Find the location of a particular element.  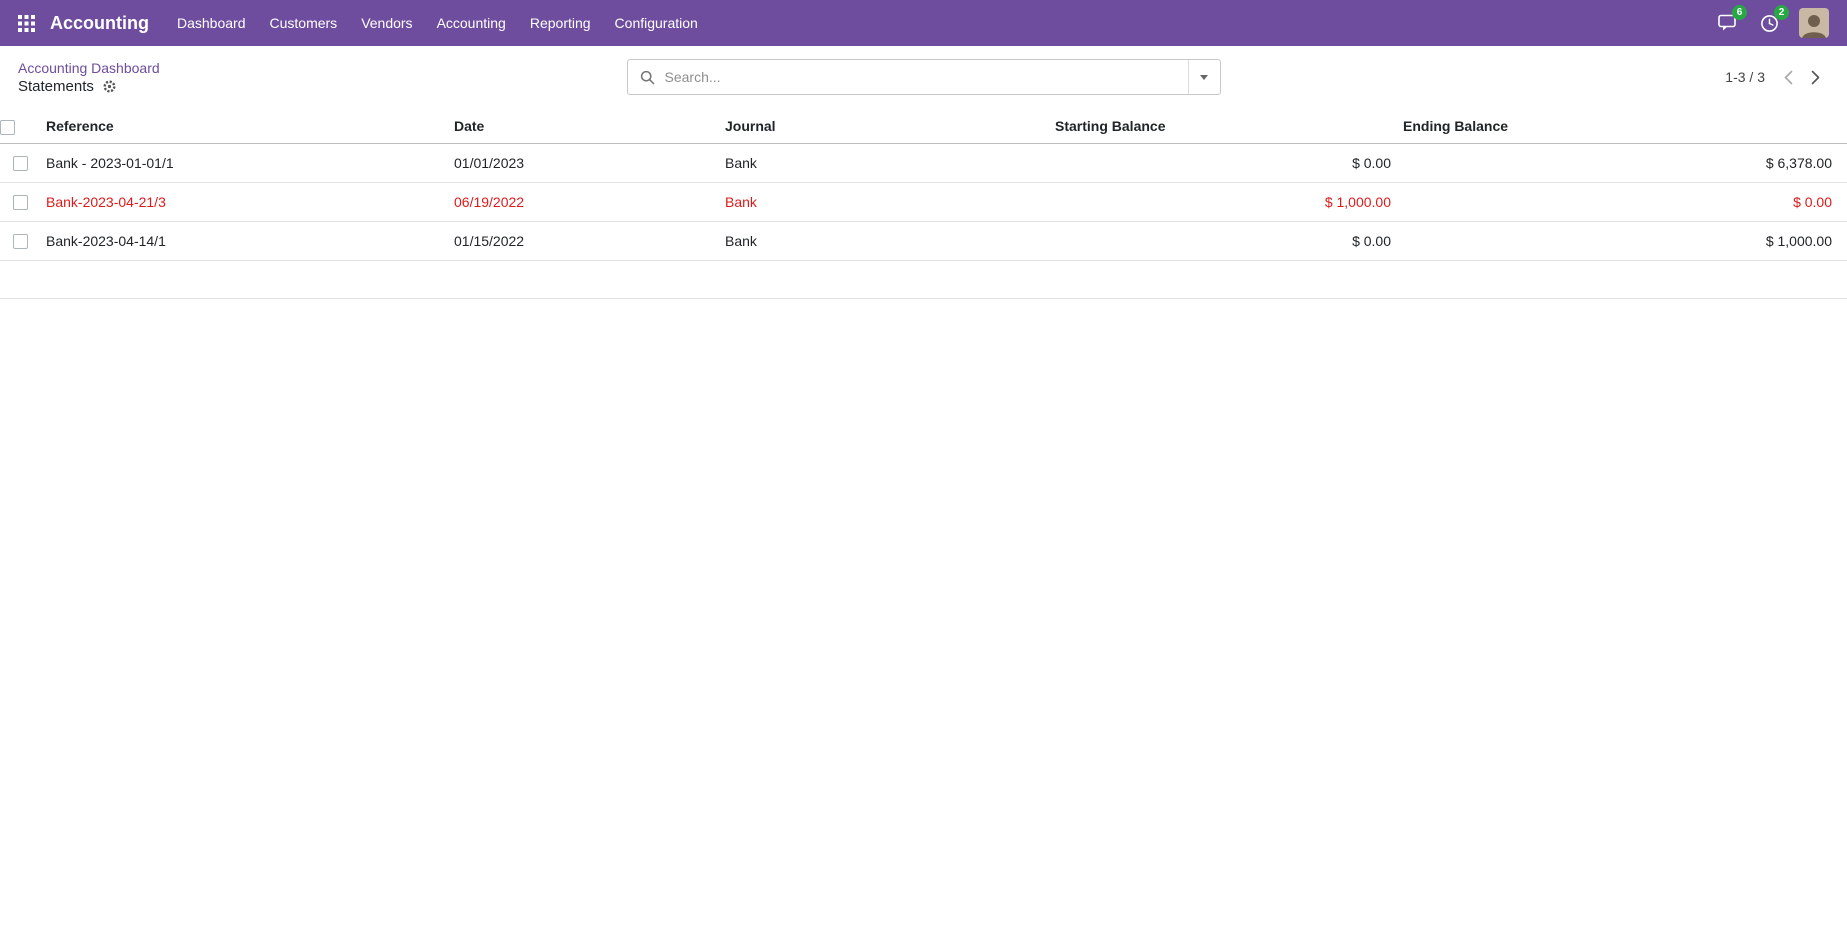

chat-bubble-icon is located at coordinates (1726, 22).